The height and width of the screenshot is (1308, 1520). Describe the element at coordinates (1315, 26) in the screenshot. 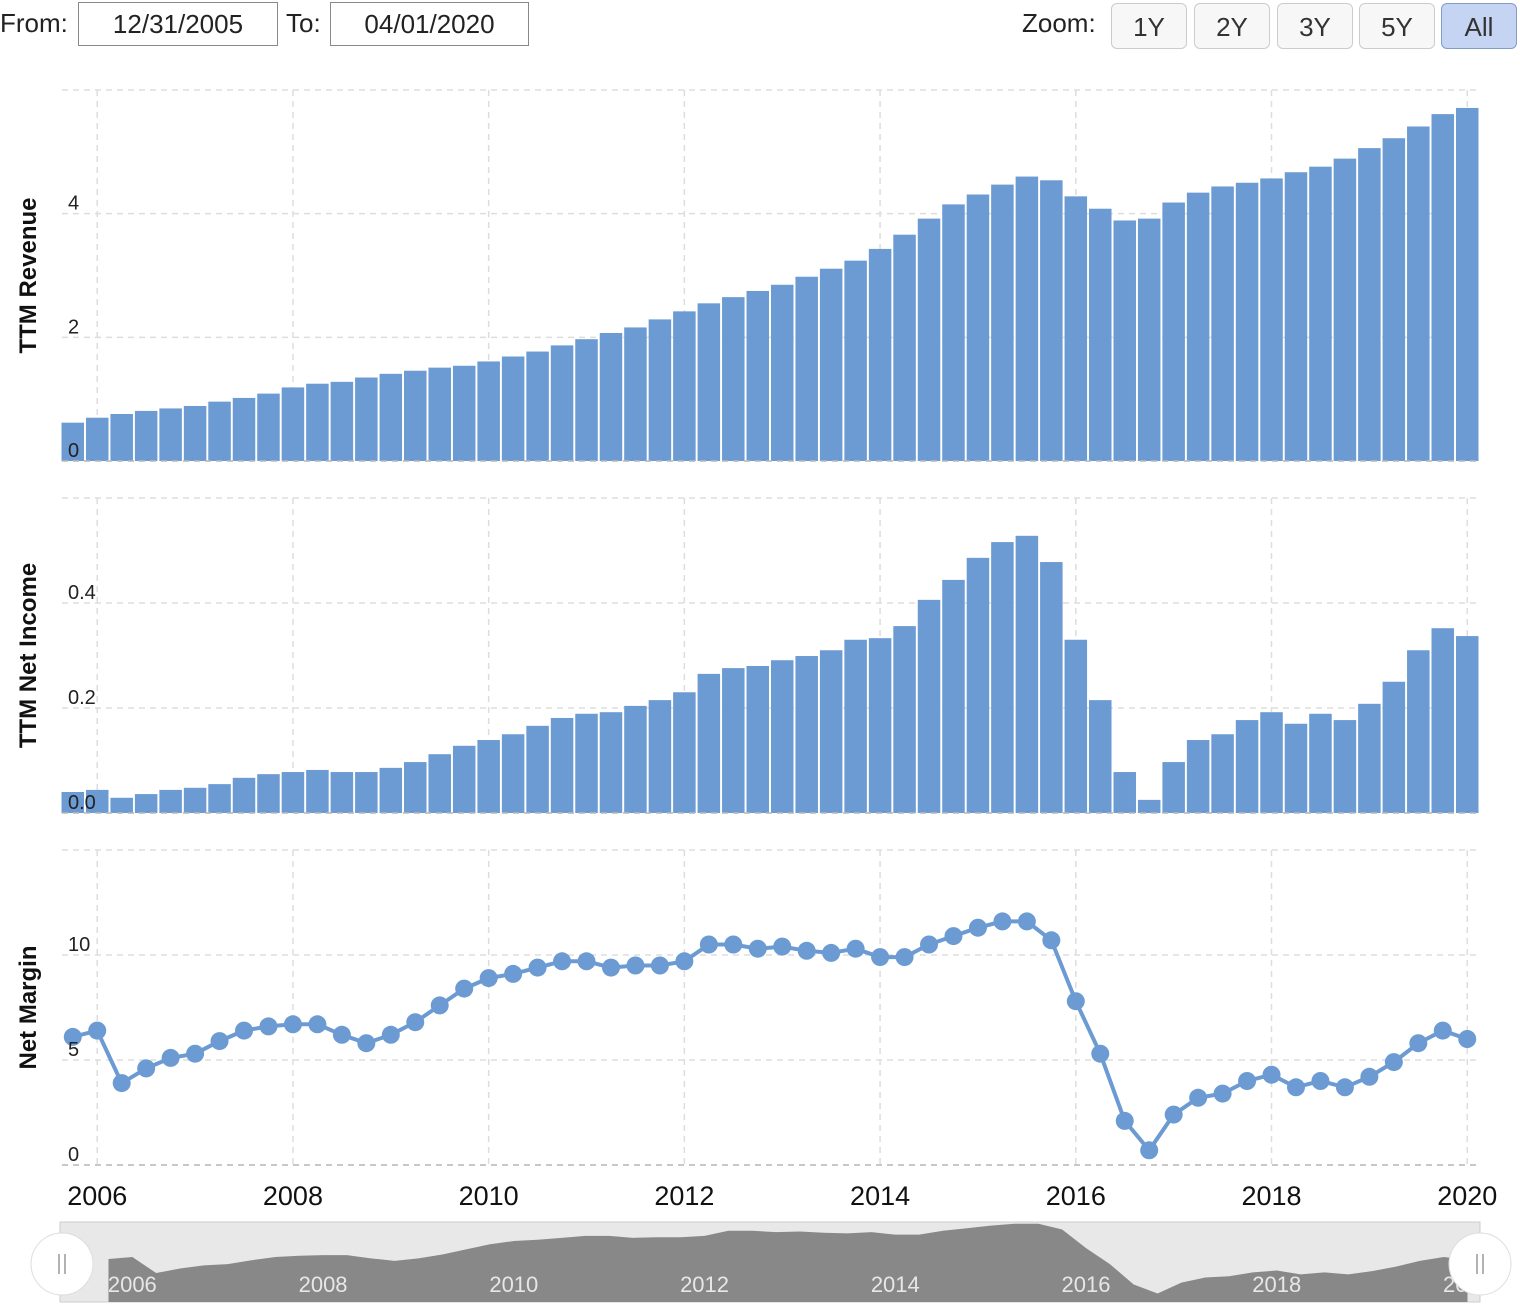

I see `zoom-button: 3Y` at that location.